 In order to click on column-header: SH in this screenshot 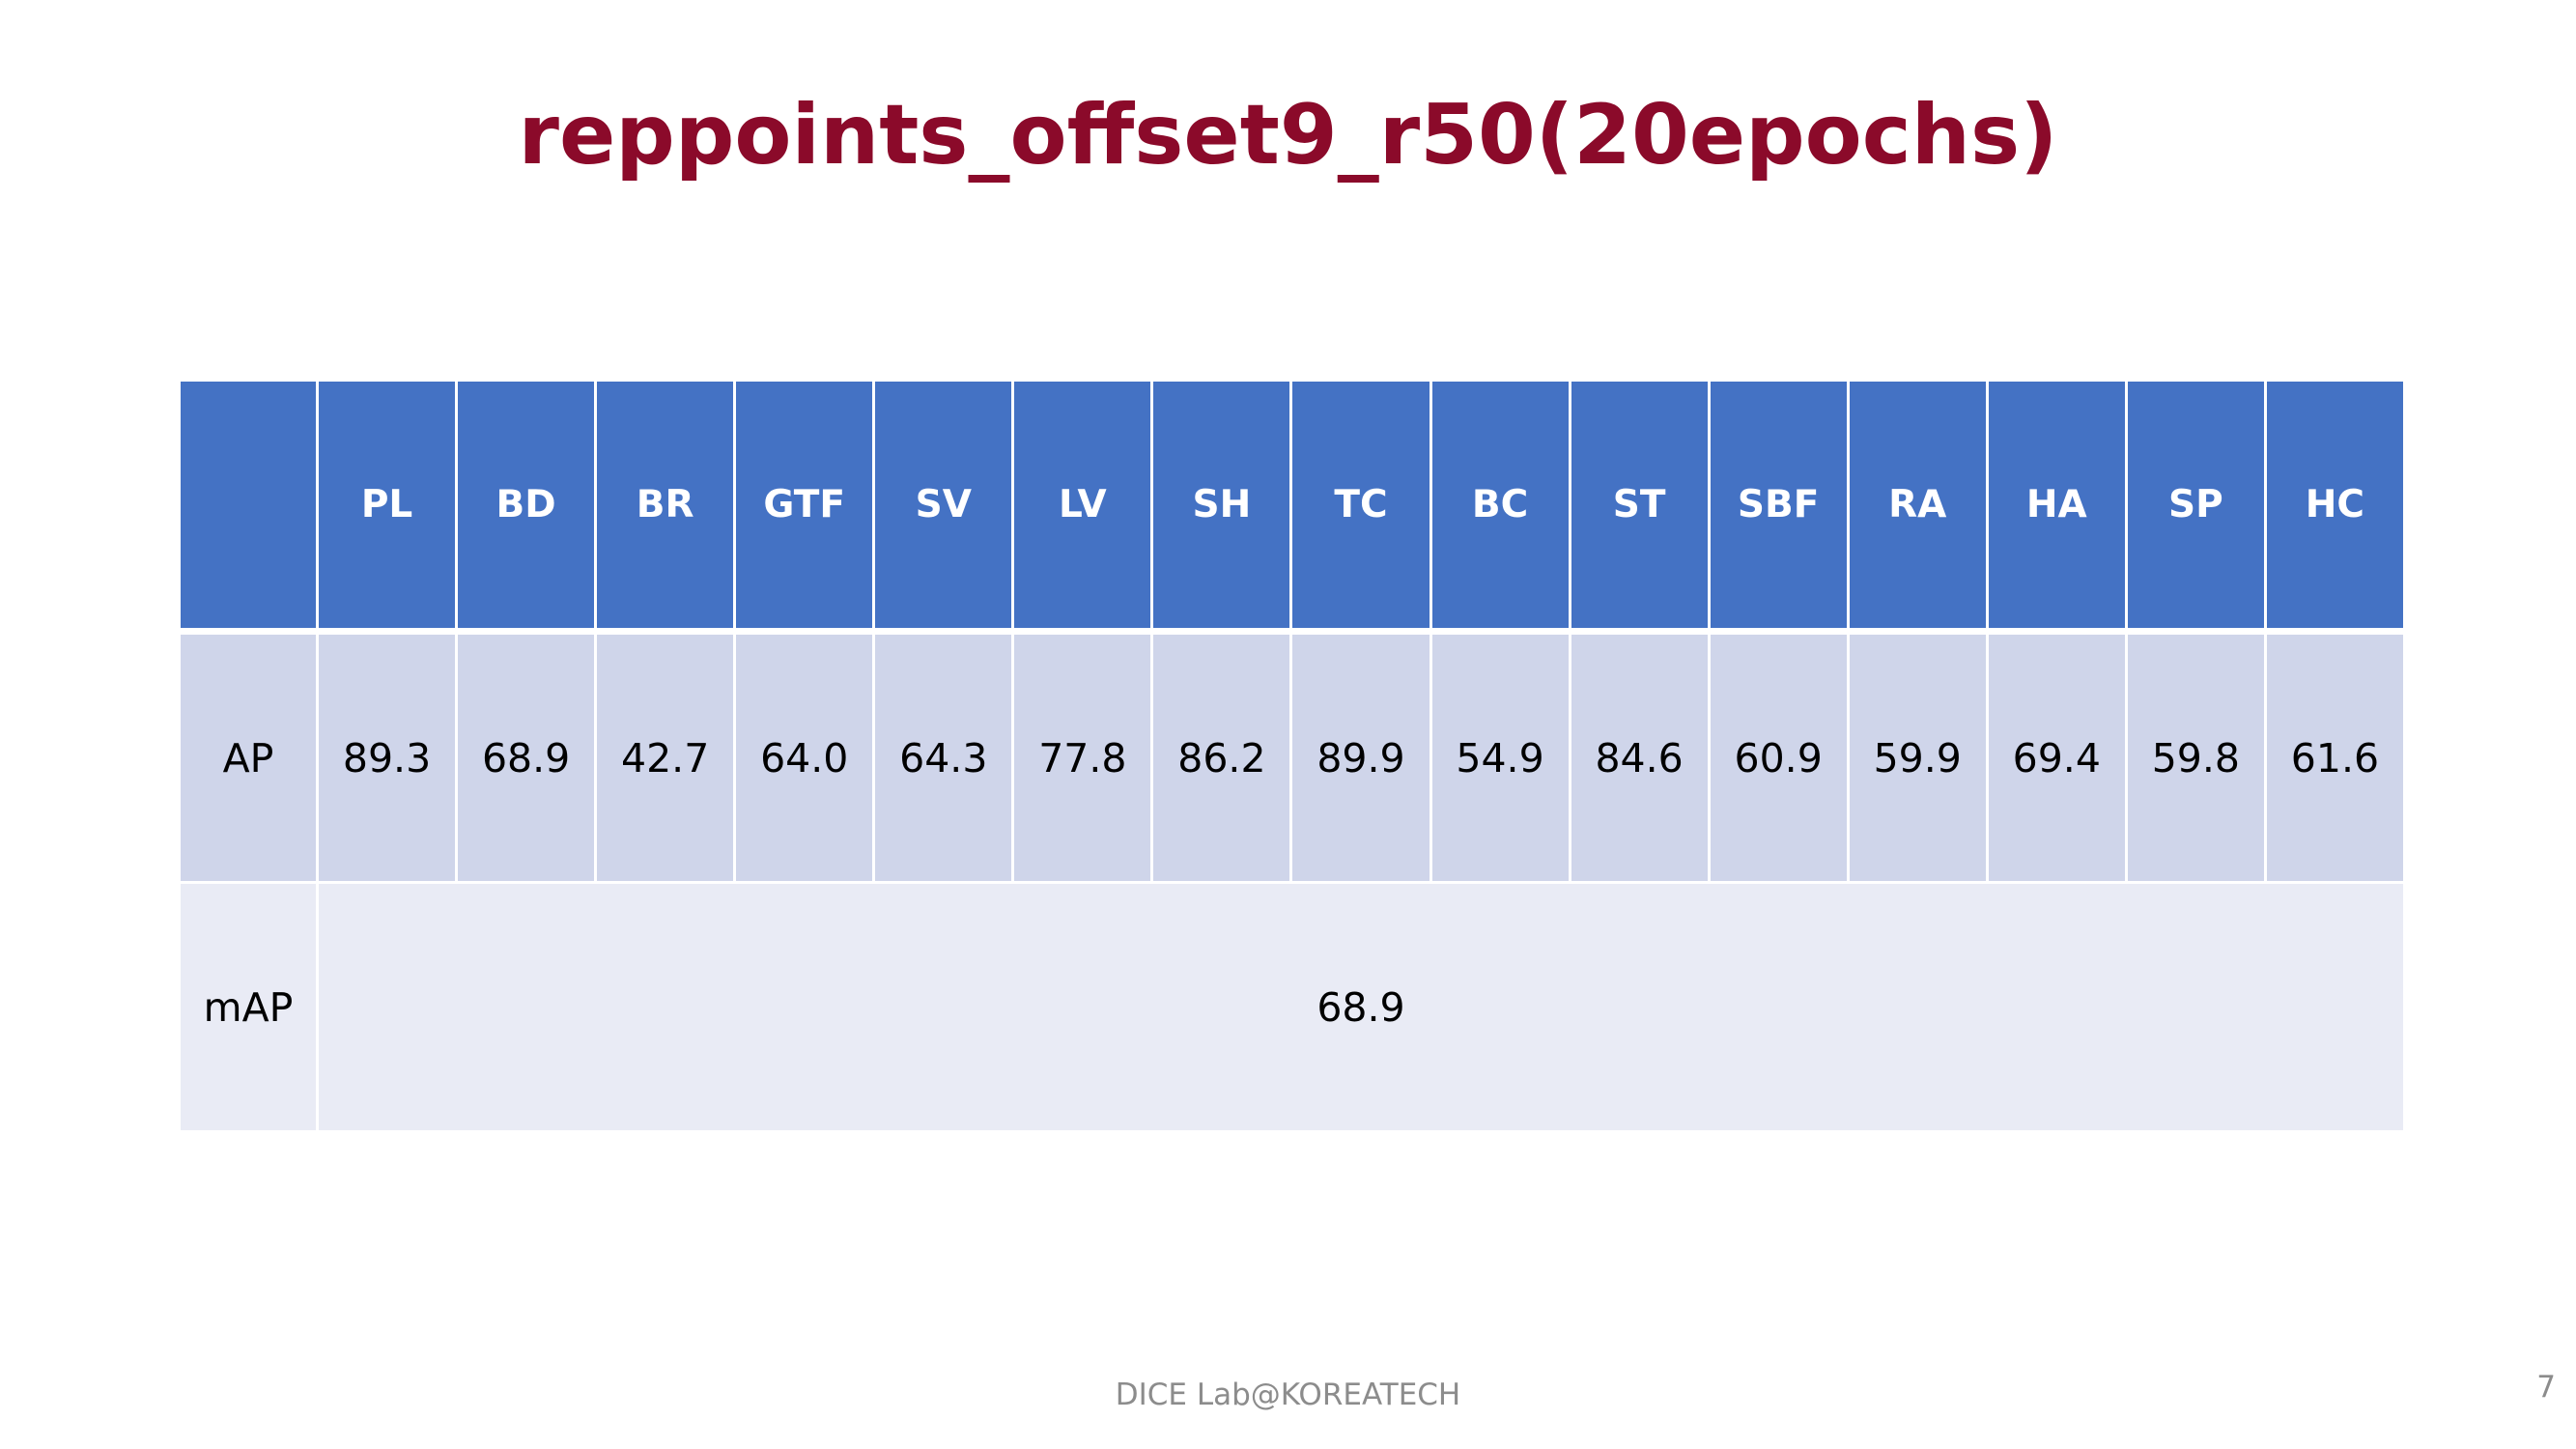, I will do `click(1221, 507)`.